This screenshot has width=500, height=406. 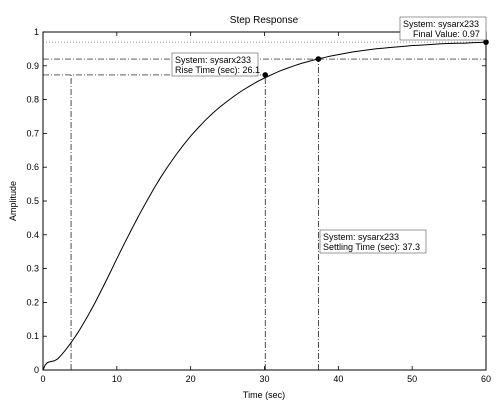 I want to click on settling-time-marker, so click(x=318, y=59).